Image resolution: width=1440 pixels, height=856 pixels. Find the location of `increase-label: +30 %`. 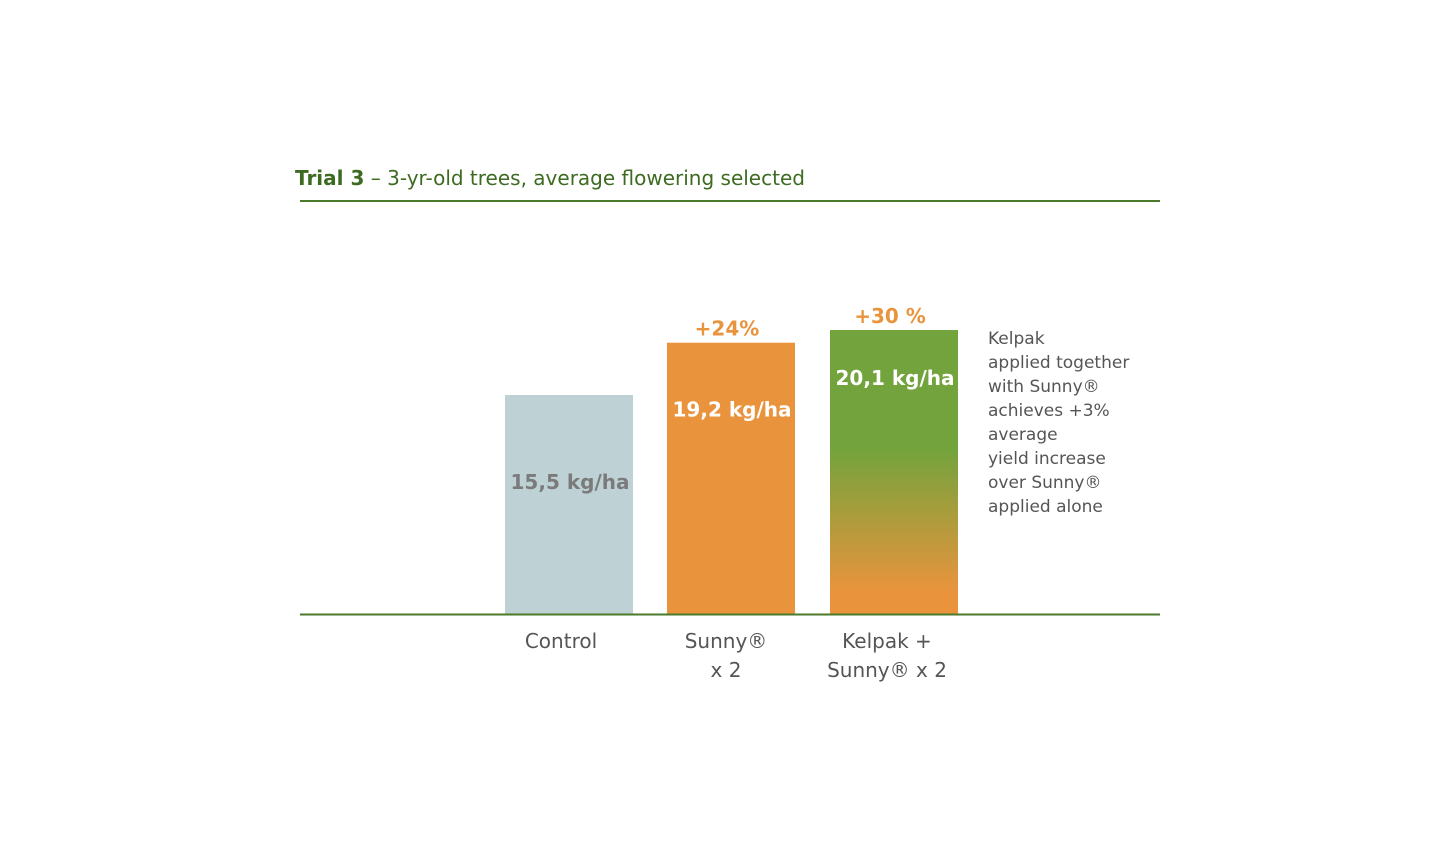

increase-label: +30 % is located at coordinates (890, 316).